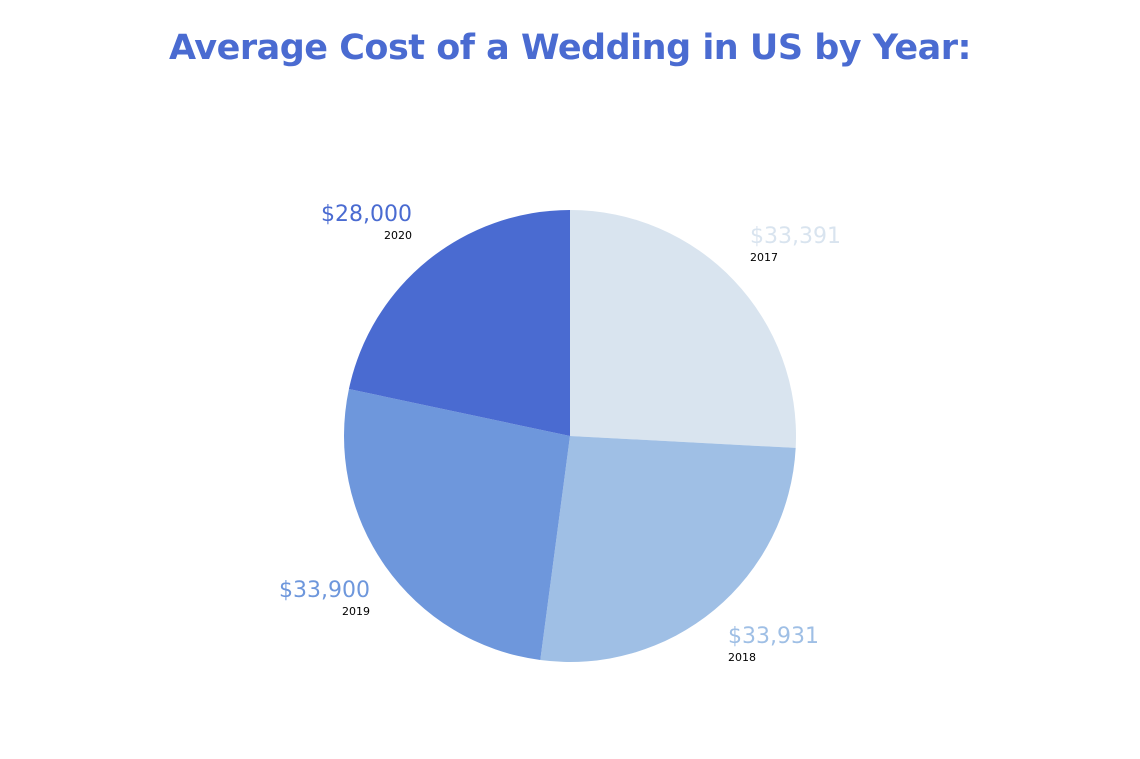 The width and height of the screenshot is (1140, 759). What do you see at coordinates (683, 329) in the screenshot?
I see `pie-slice-2017` at bounding box center [683, 329].